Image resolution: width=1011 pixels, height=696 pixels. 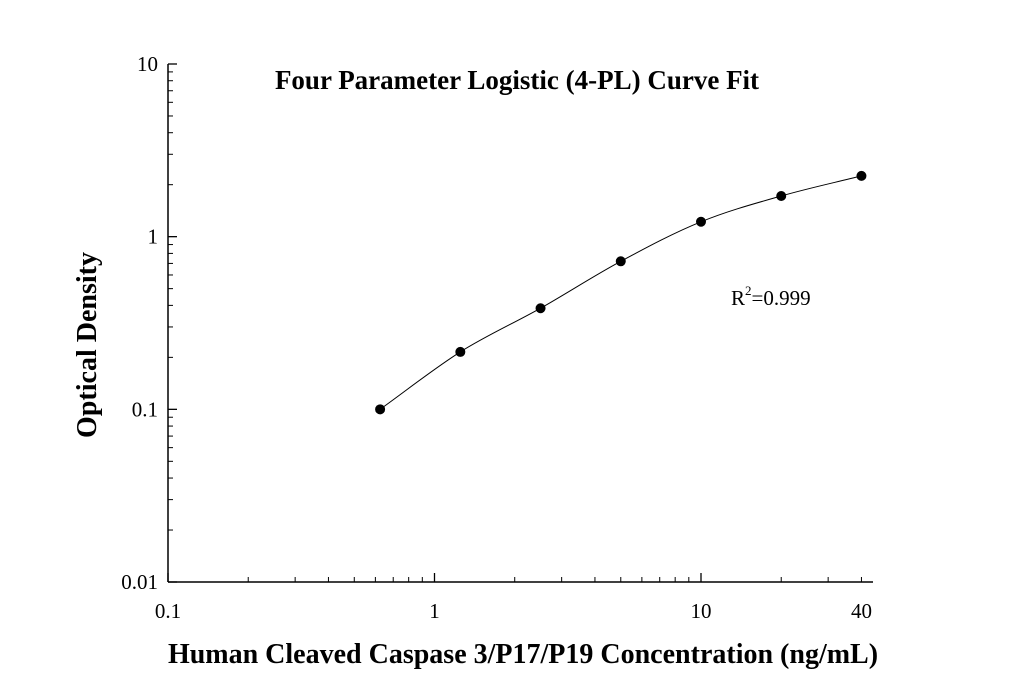 I want to click on y-tick-label: 0.1, so click(x=145, y=409).